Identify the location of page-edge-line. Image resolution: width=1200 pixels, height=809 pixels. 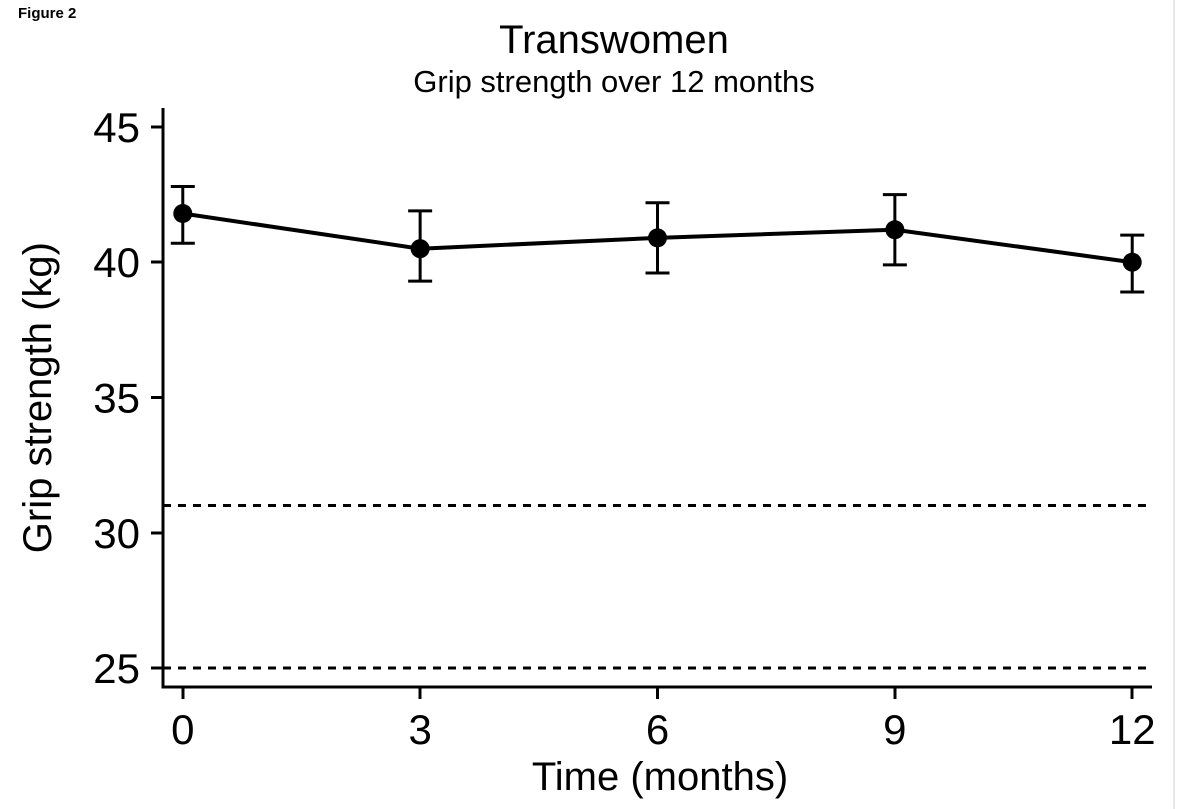
(1174, 404).